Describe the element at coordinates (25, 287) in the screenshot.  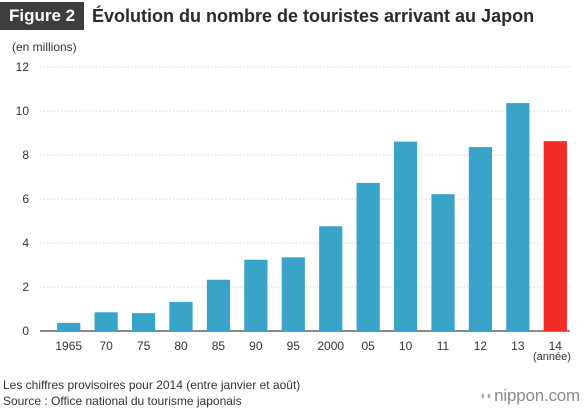
I see `y-tick-label: 2` at that location.